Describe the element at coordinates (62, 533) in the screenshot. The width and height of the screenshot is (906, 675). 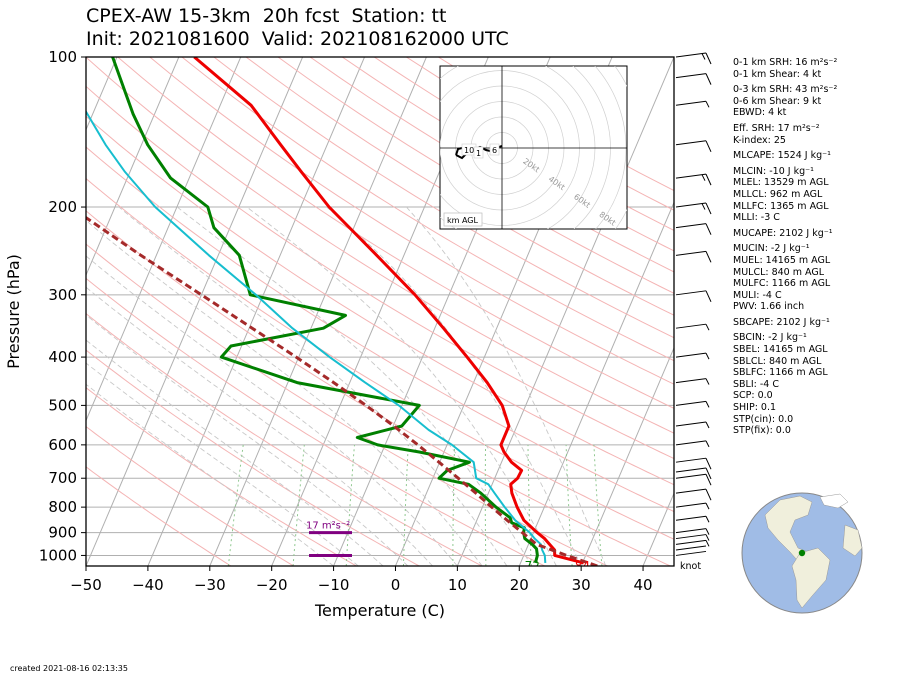
I see `y-tick-label: 900` at that location.